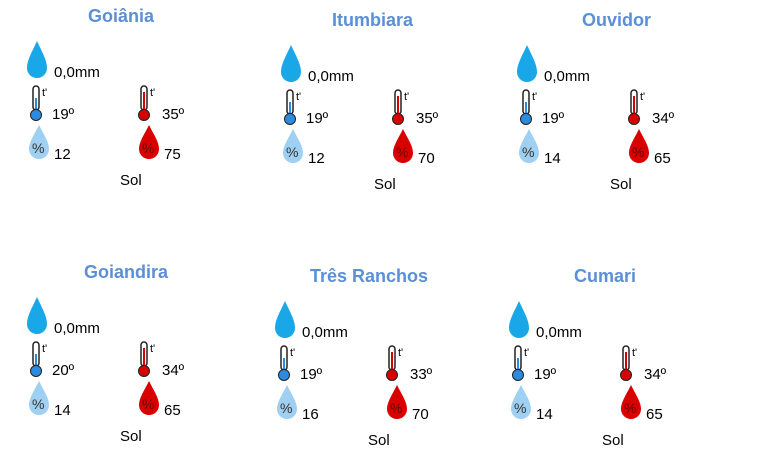 The width and height of the screenshot is (757, 466). Describe the element at coordinates (172, 154) in the screenshot. I see `humidity-max-value: 75` at that location.